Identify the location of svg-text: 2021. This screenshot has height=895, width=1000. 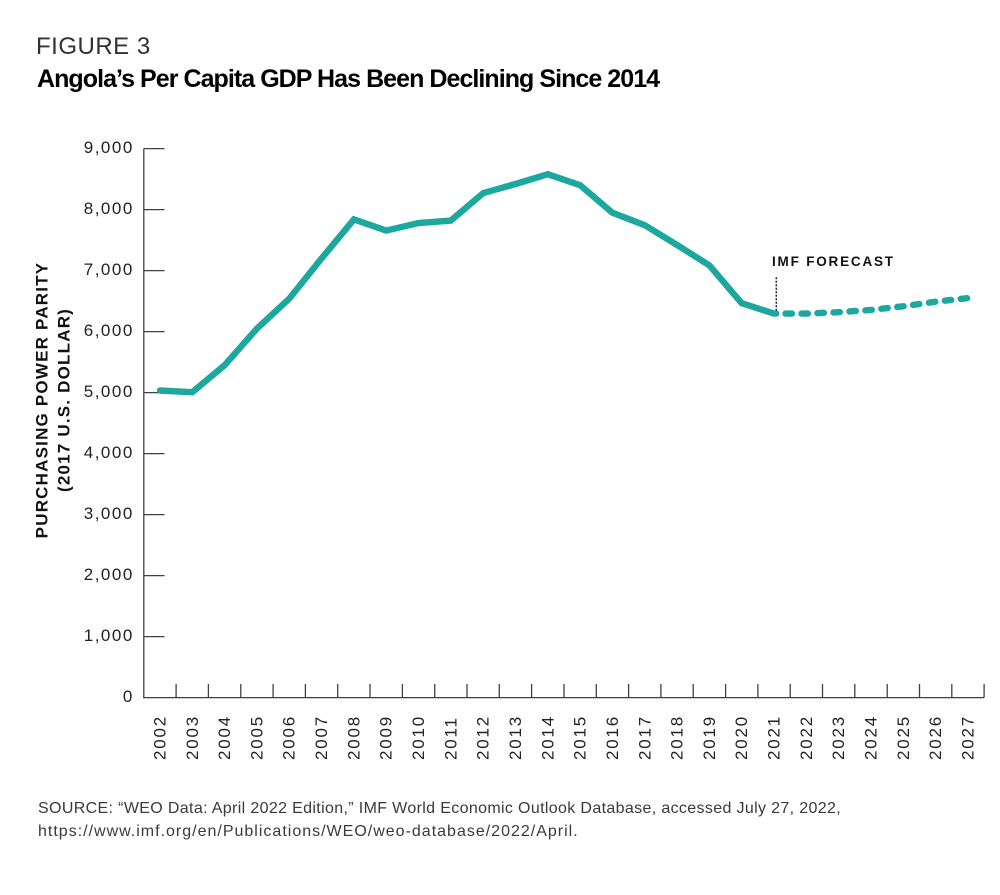
(774, 737).